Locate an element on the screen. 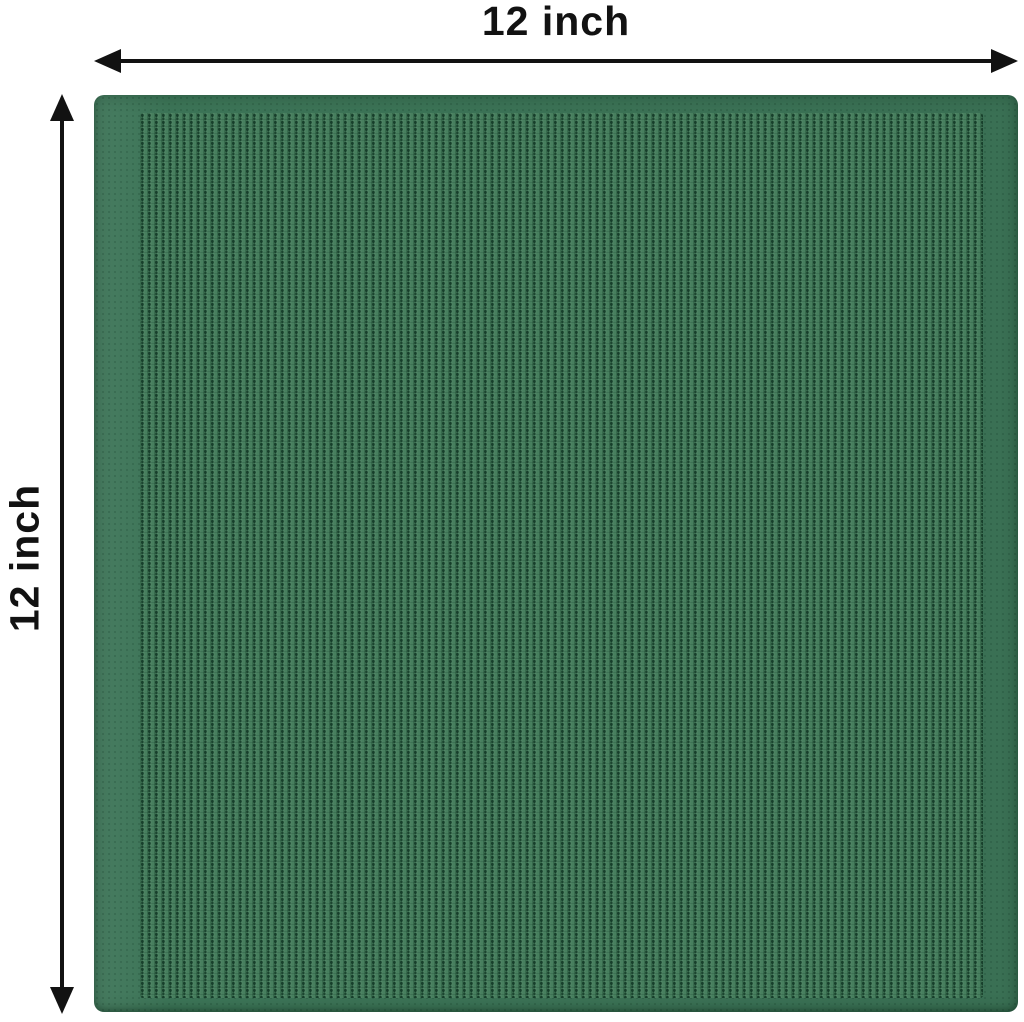 The width and height of the screenshot is (1024, 1022). width-arrow is located at coordinates (556, 61).